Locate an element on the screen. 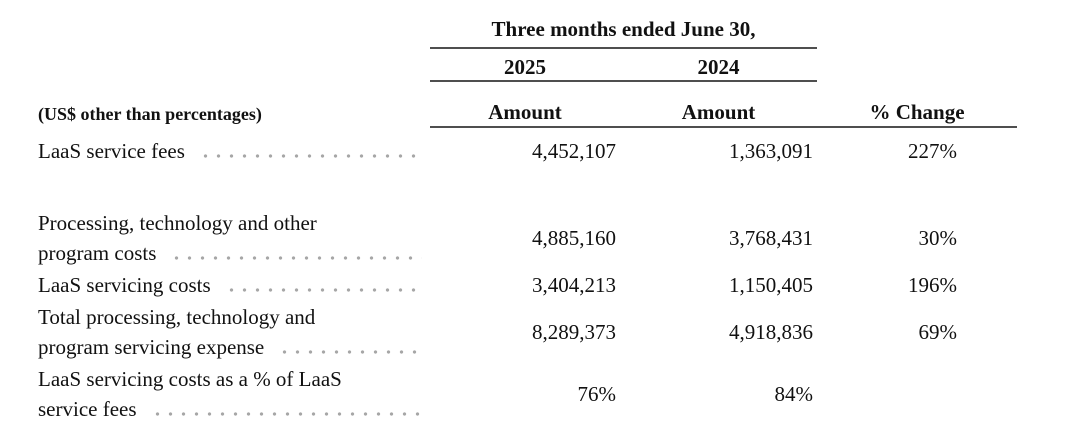 The image size is (1082, 446). row-label-line1: Total processing, technology and is located at coordinates (177, 317).